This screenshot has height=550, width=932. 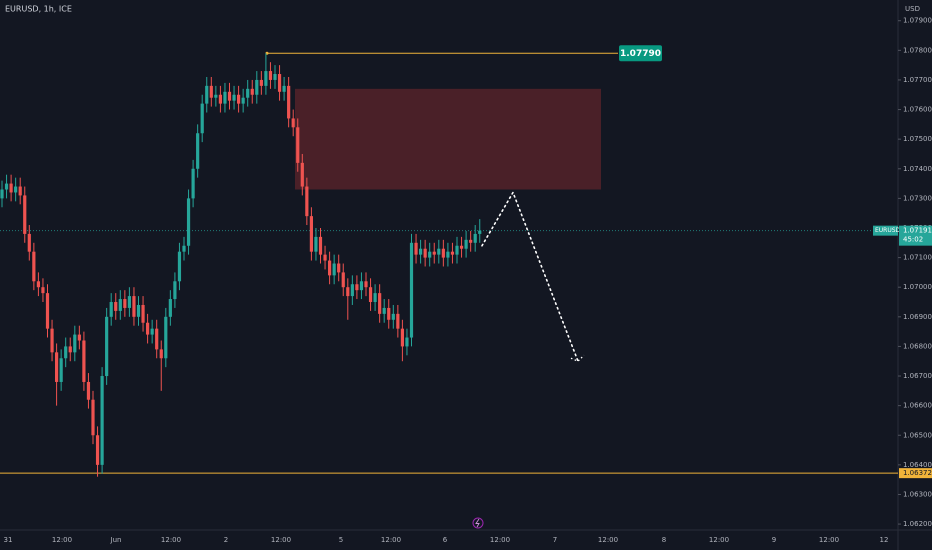 I want to click on chart-title: EURUSD, 1h, ICE, so click(x=38, y=9).